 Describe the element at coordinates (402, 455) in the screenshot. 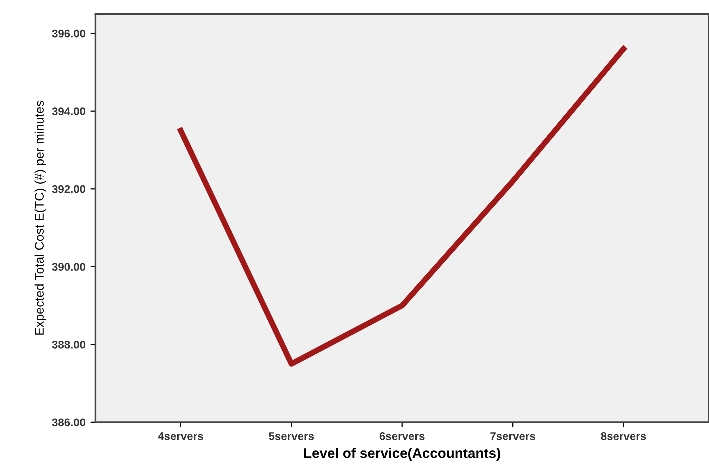

I see `x-axis-title: Level of service(Accountants)` at that location.